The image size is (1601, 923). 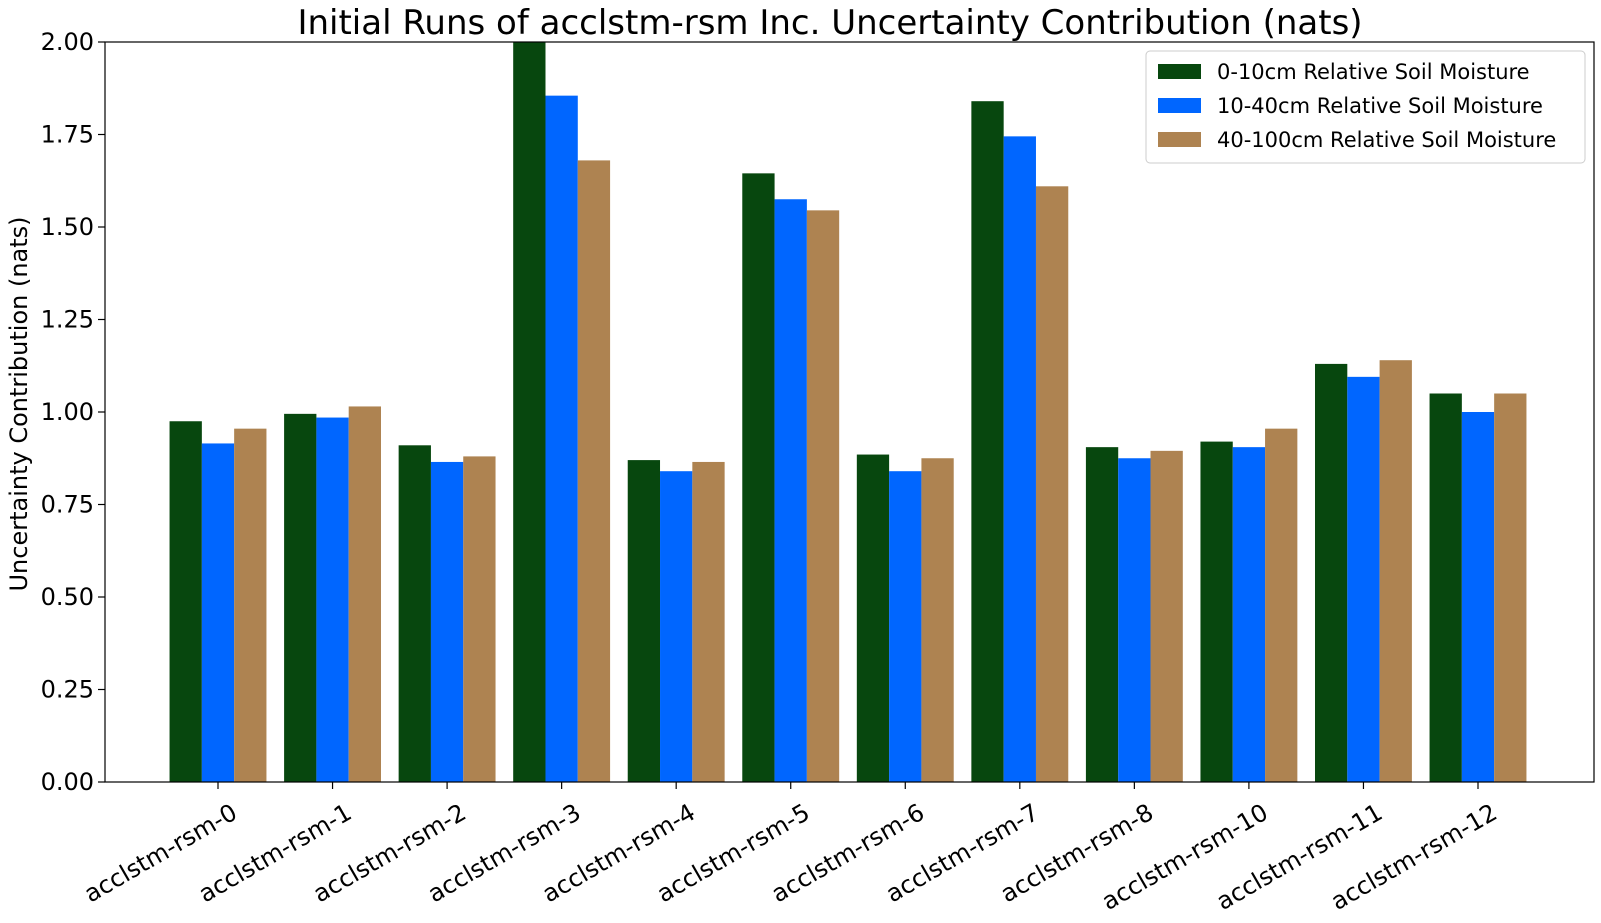 I want to click on legend-label-1: 0-10cm Relative Soil Moisture, so click(x=1373, y=72).